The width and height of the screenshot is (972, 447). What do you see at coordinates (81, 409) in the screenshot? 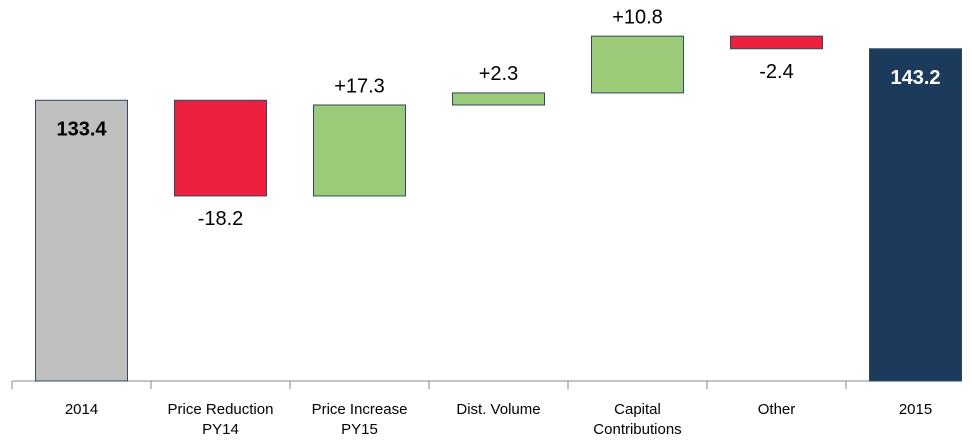
I see `x-tick-label: 2014` at bounding box center [81, 409].